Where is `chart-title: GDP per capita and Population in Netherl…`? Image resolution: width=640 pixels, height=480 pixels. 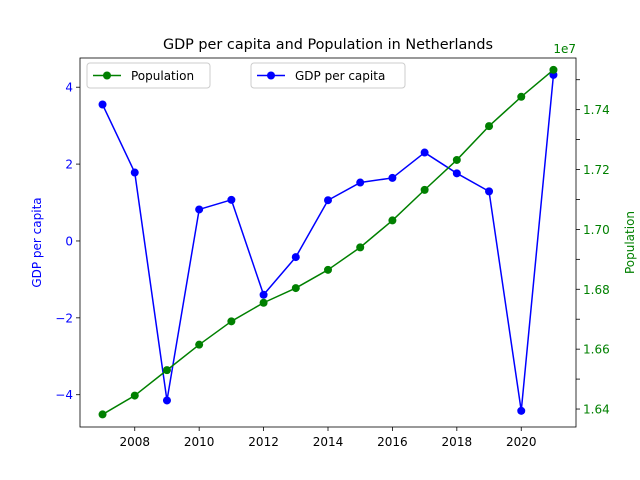
chart-title: GDP per capita and Population in Netherl… is located at coordinates (328, 45).